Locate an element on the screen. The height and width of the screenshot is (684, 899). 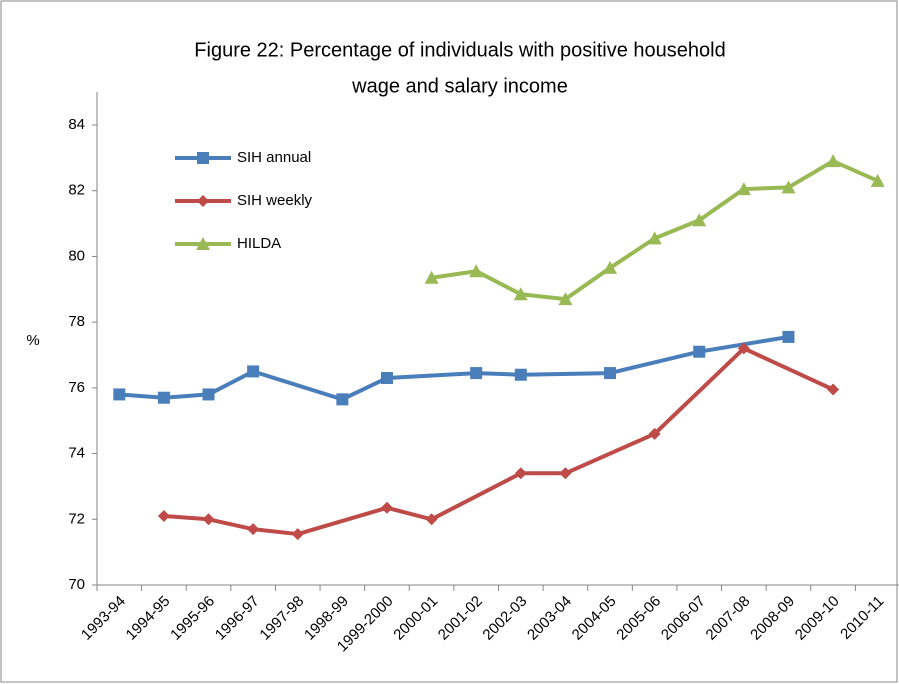
legend-label: HILDA is located at coordinates (259, 243).